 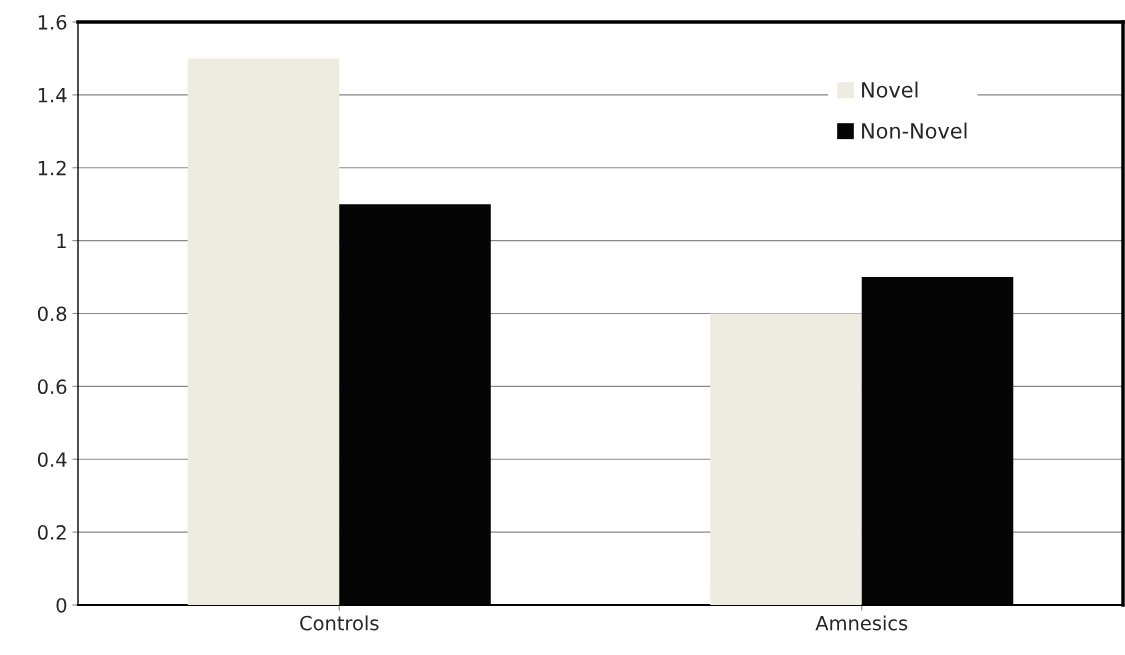 What do you see at coordinates (52, 387) in the screenshot?
I see `y-tick-label: 0.6` at bounding box center [52, 387].